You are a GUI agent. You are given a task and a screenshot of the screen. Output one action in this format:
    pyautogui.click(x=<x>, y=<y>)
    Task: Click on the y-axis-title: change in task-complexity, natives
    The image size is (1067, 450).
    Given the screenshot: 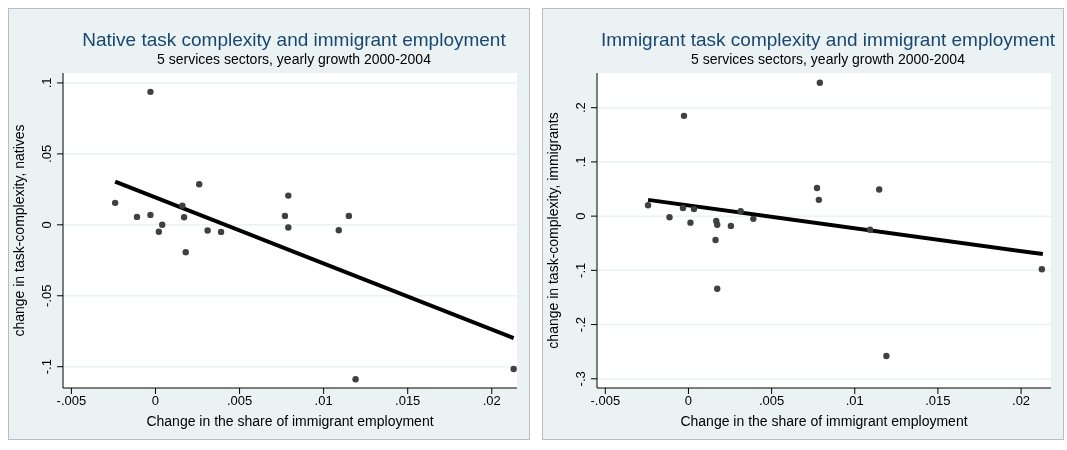 What is the action you would take?
    pyautogui.click(x=18, y=230)
    